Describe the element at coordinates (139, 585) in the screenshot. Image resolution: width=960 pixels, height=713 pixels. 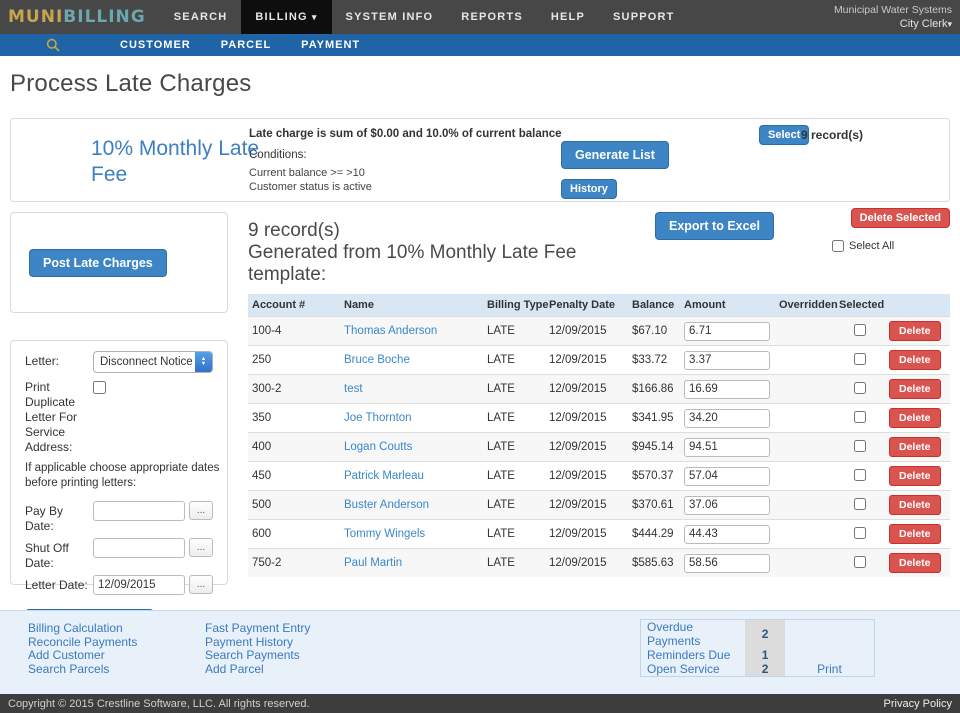
I see `letter-date-input` at that location.